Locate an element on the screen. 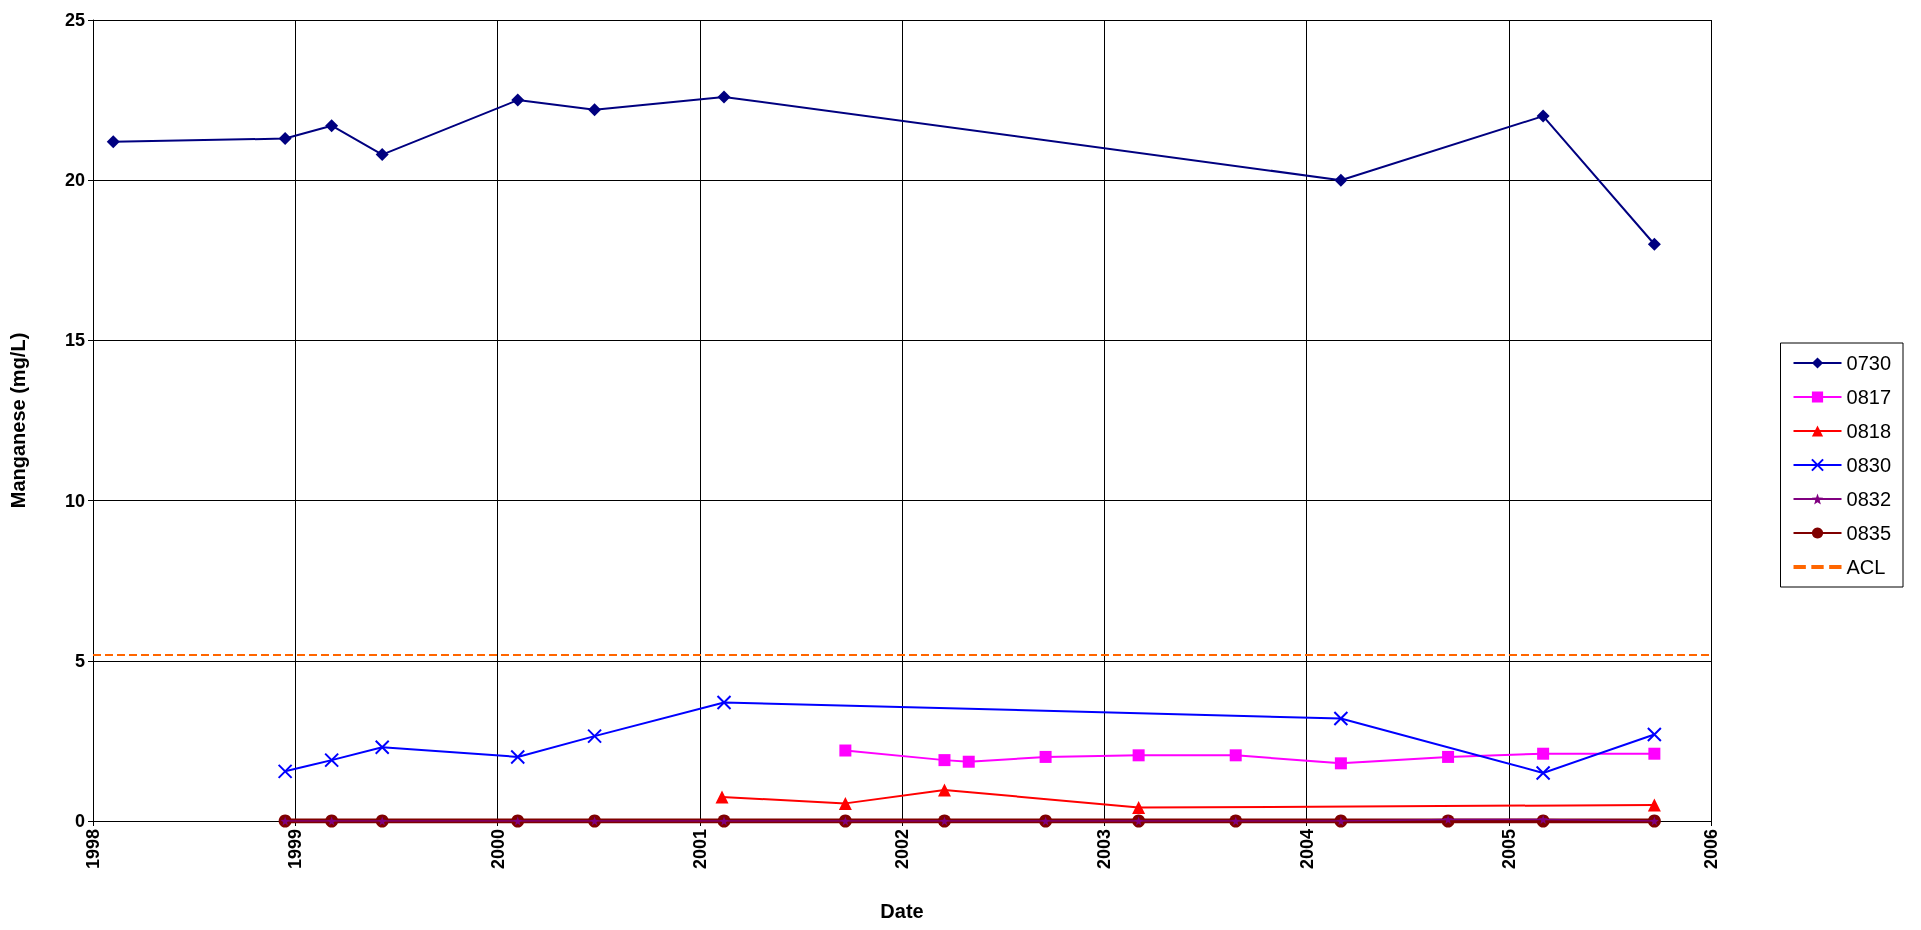 The width and height of the screenshot is (1921, 930). x-tick-label: 2001 is located at coordinates (699, 849).